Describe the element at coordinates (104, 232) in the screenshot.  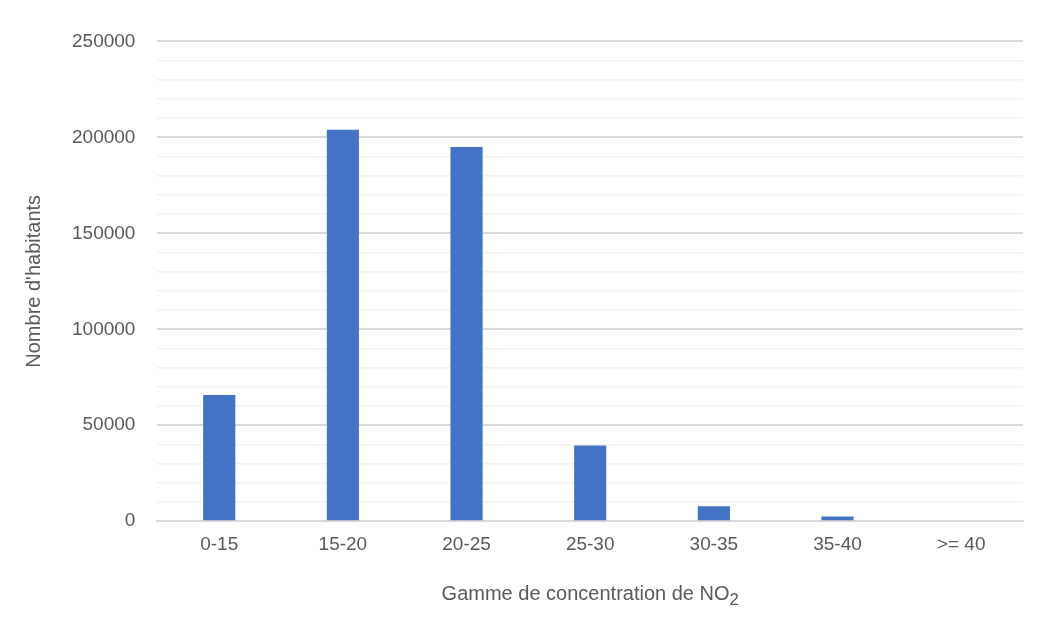
I see `y-tick-label: 150000` at that location.